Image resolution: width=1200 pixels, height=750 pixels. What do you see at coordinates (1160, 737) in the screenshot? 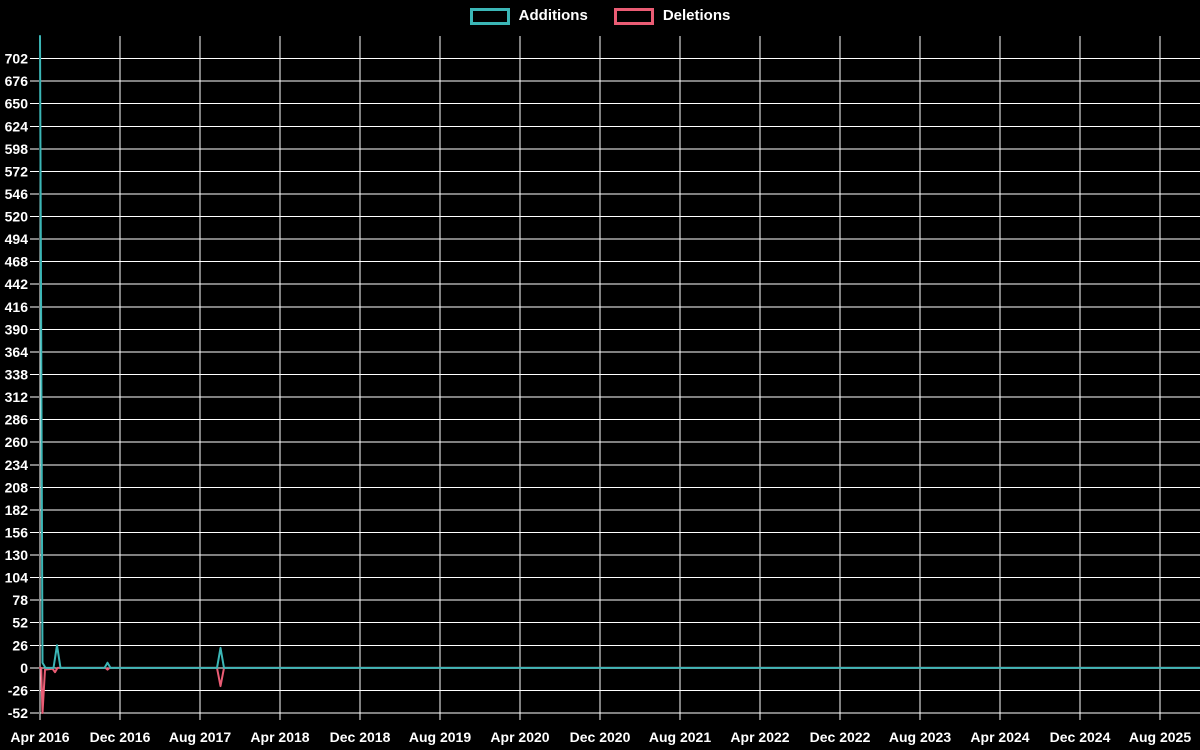
I see `x-tick-label: Aug 2025` at bounding box center [1160, 737].